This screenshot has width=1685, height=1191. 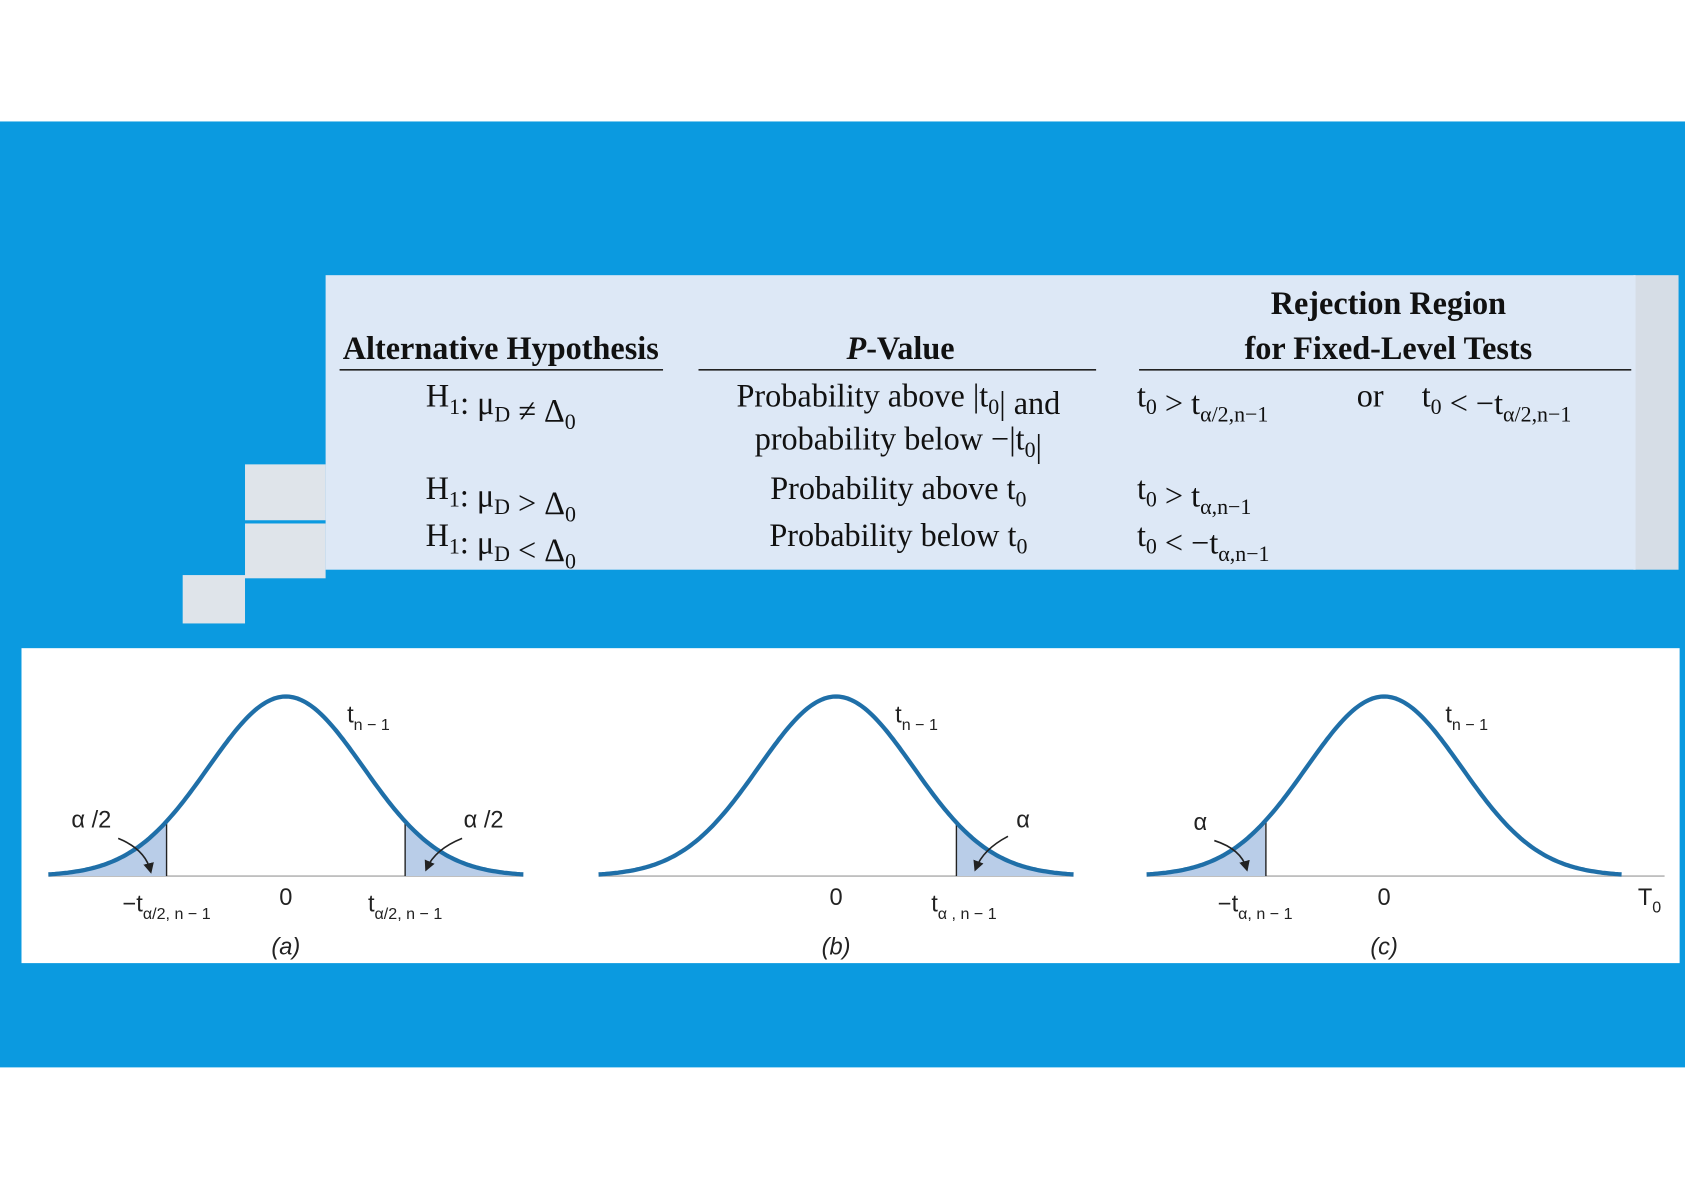 I want to click on hypothesis-cell: H1: μD > Δ0, so click(x=501, y=498).